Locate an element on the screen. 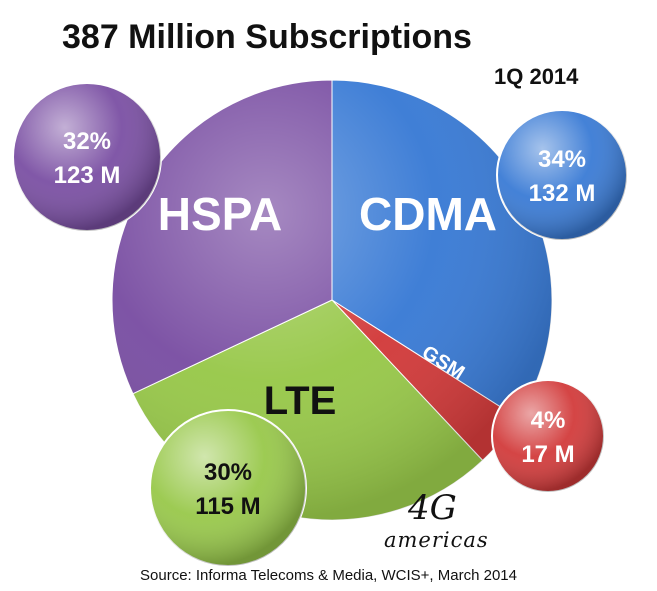  chart-subtitle: 1Q 2014 is located at coordinates (536, 76).